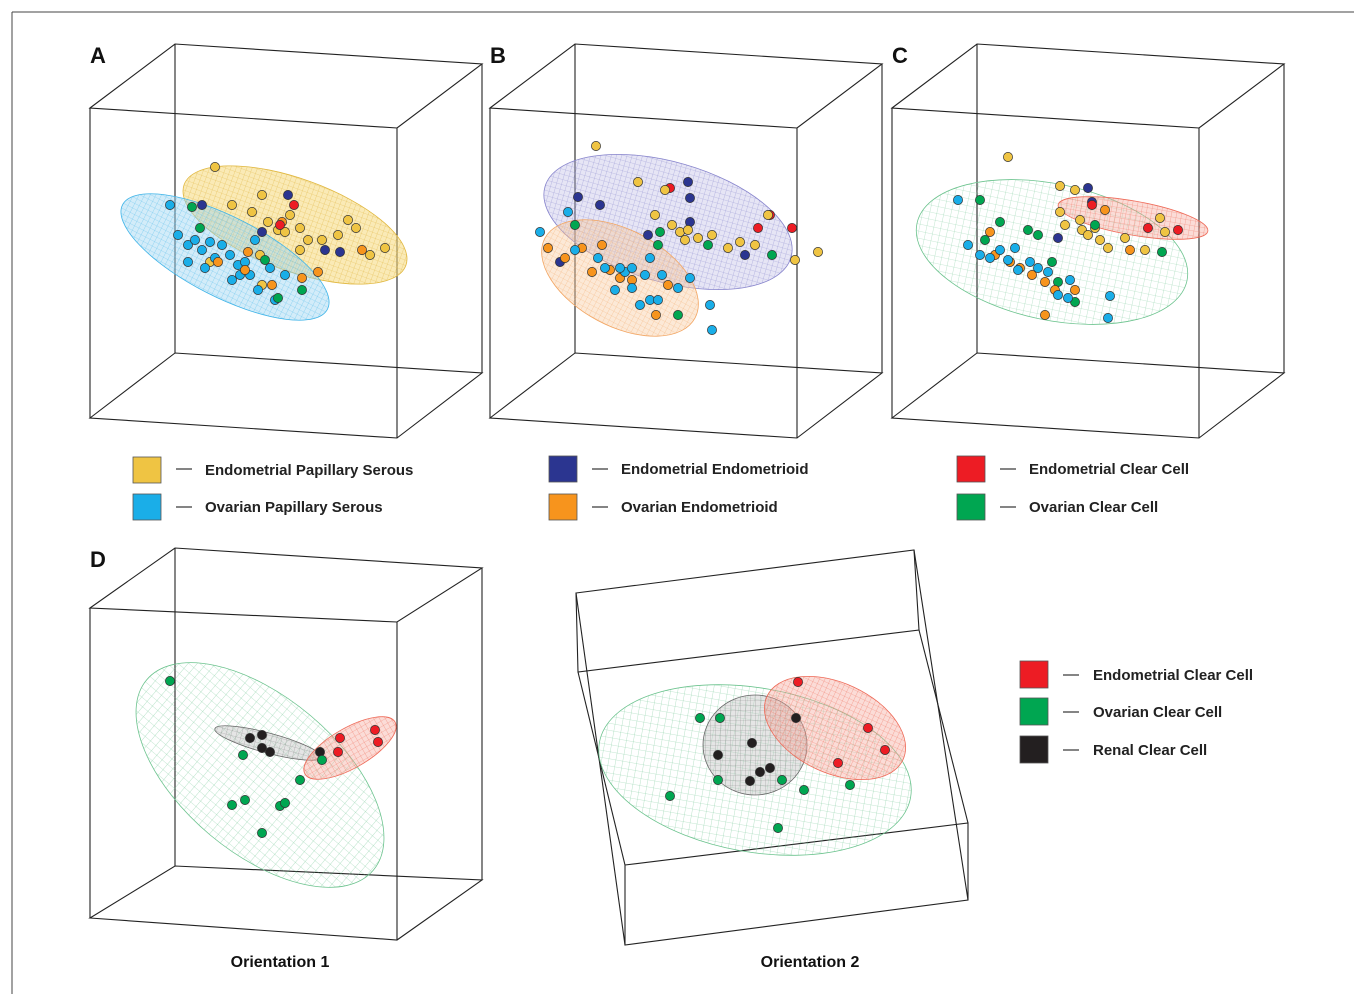  I want to click on legend-swatch-ovarian-papillary-serous, so click(147, 507).